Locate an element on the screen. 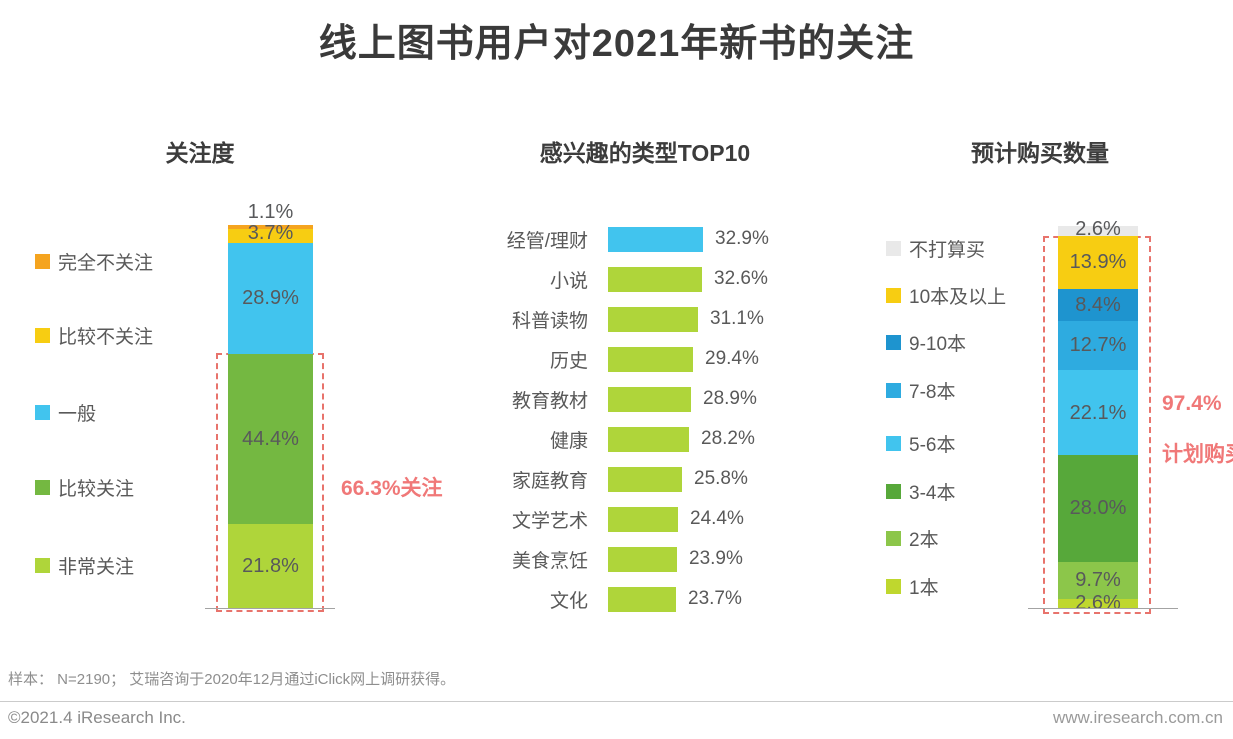 The height and width of the screenshot is (739, 1233). legend-item-2: 2本 is located at coordinates (912, 538).